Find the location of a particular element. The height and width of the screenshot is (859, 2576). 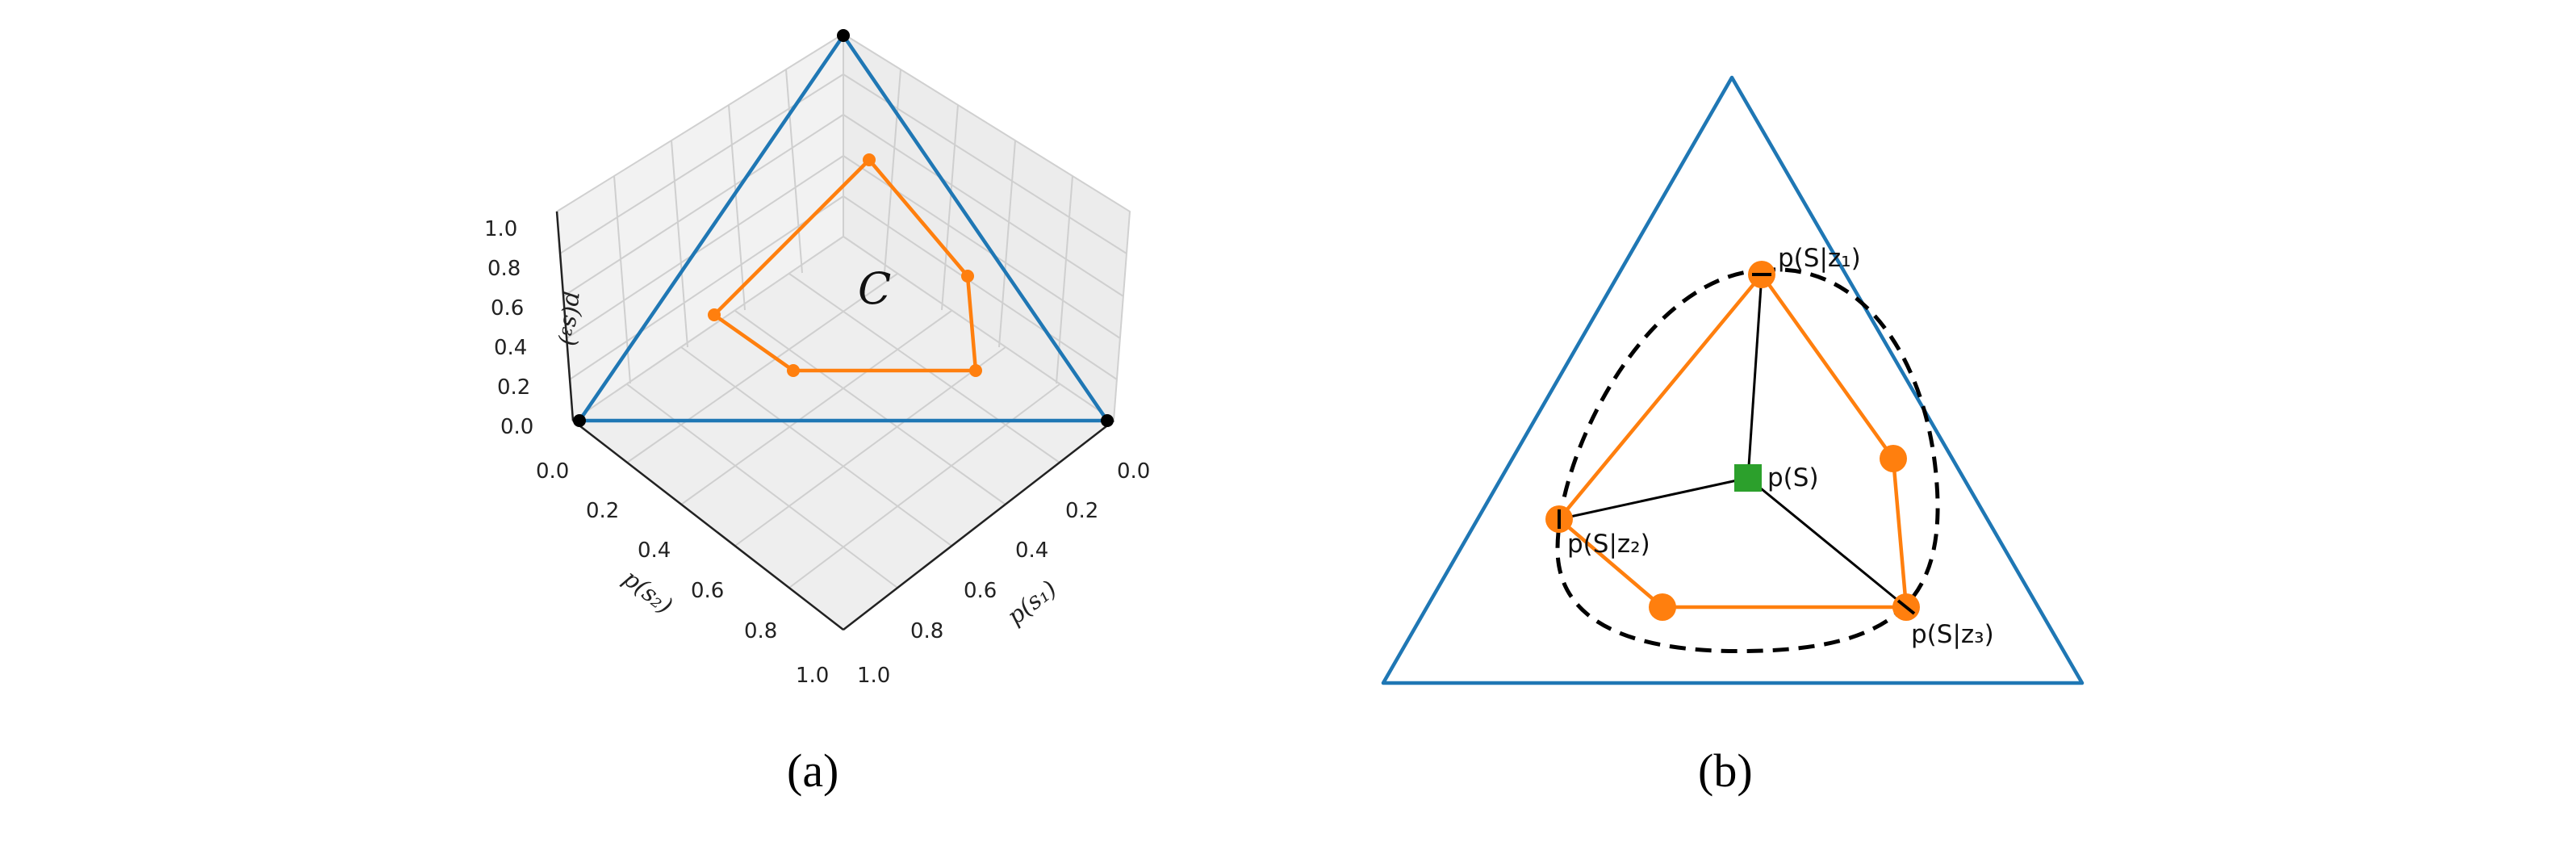

p2-tick-label: 0.6 is located at coordinates (707, 591).